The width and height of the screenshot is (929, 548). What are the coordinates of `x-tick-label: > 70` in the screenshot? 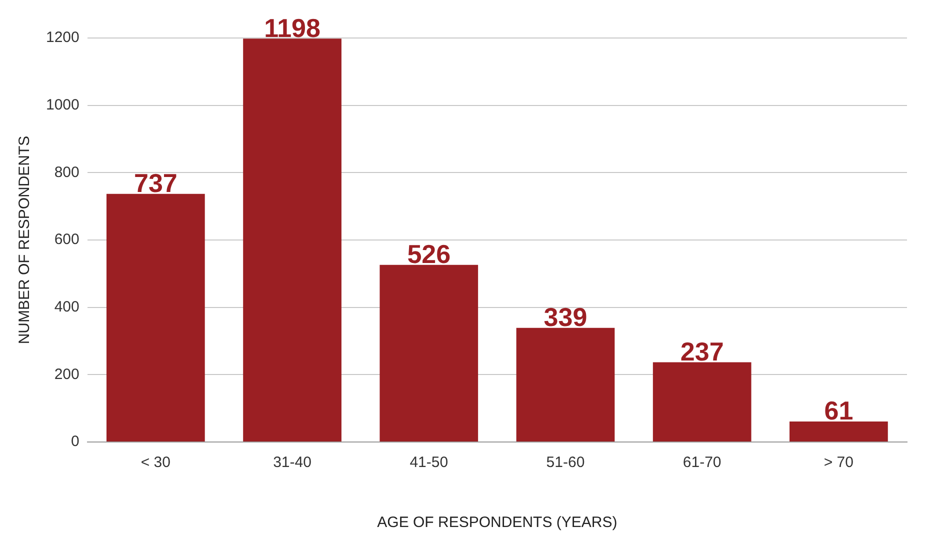 It's located at (839, 463).